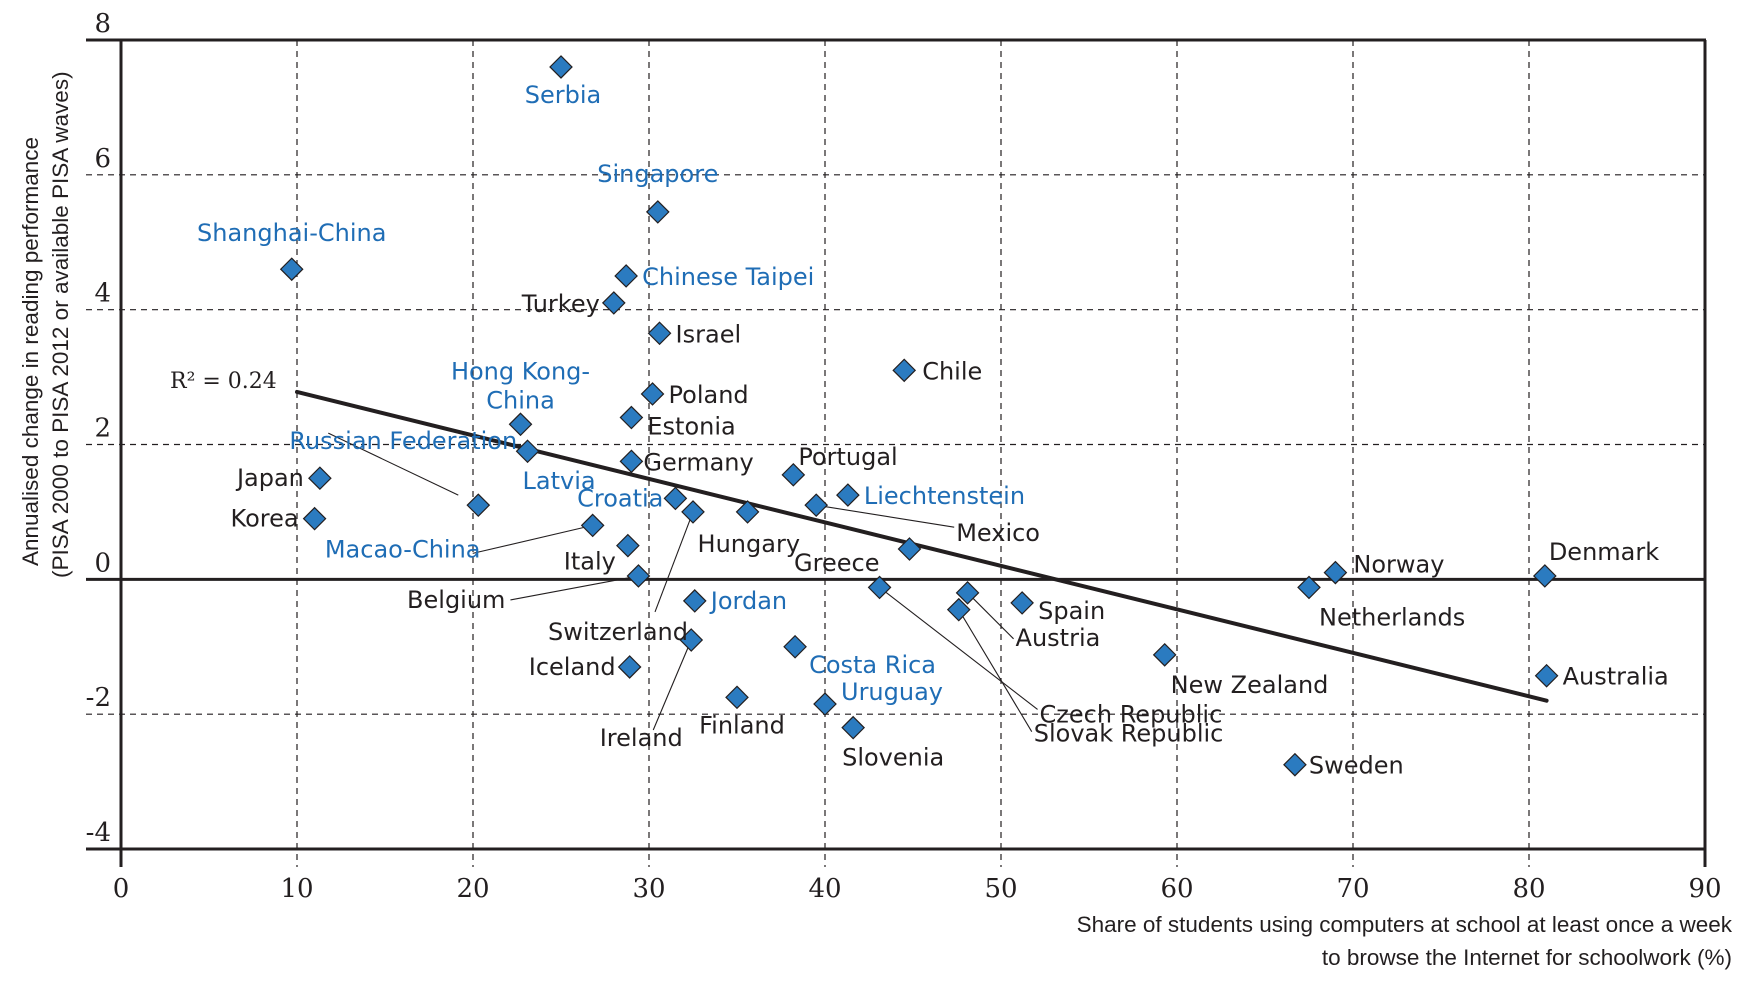  What do you see at coordinates (904, 370) in the screenshot?
I see `point-chile` at bounding box center [904, 370].